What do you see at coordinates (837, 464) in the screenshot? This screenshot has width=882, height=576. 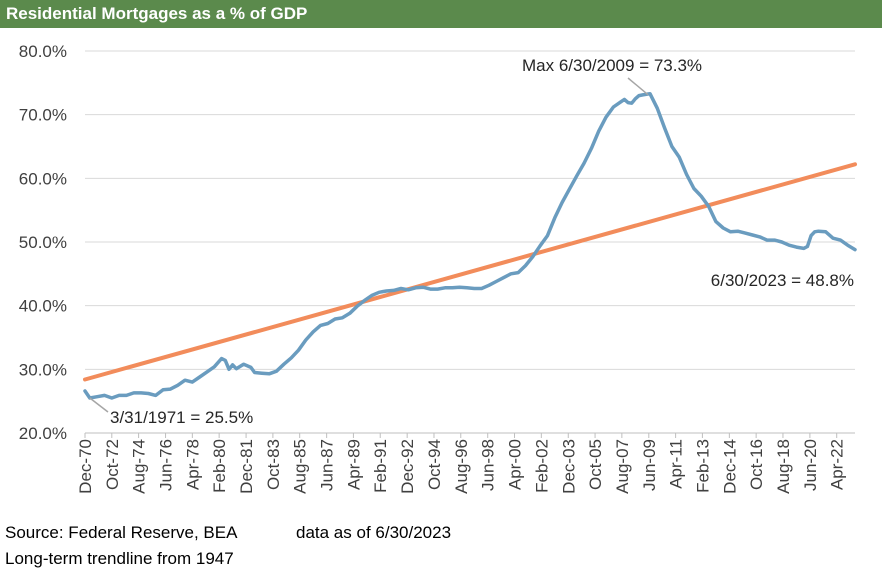 I see `x-tick-label: Apr-22` at bounding box center [837, 464].